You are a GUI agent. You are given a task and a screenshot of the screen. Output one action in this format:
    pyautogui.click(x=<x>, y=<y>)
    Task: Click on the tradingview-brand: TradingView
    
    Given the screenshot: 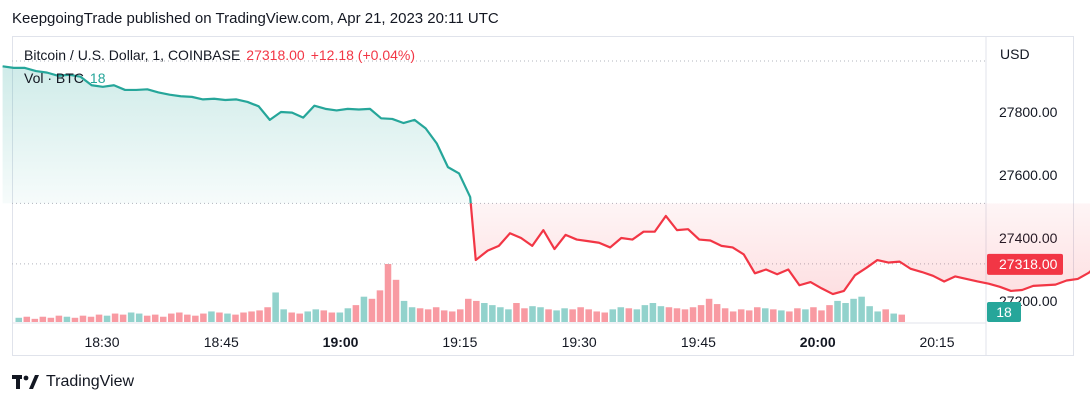 What is the action you would take?
    pyautogui.click(x=90, y=381)
    